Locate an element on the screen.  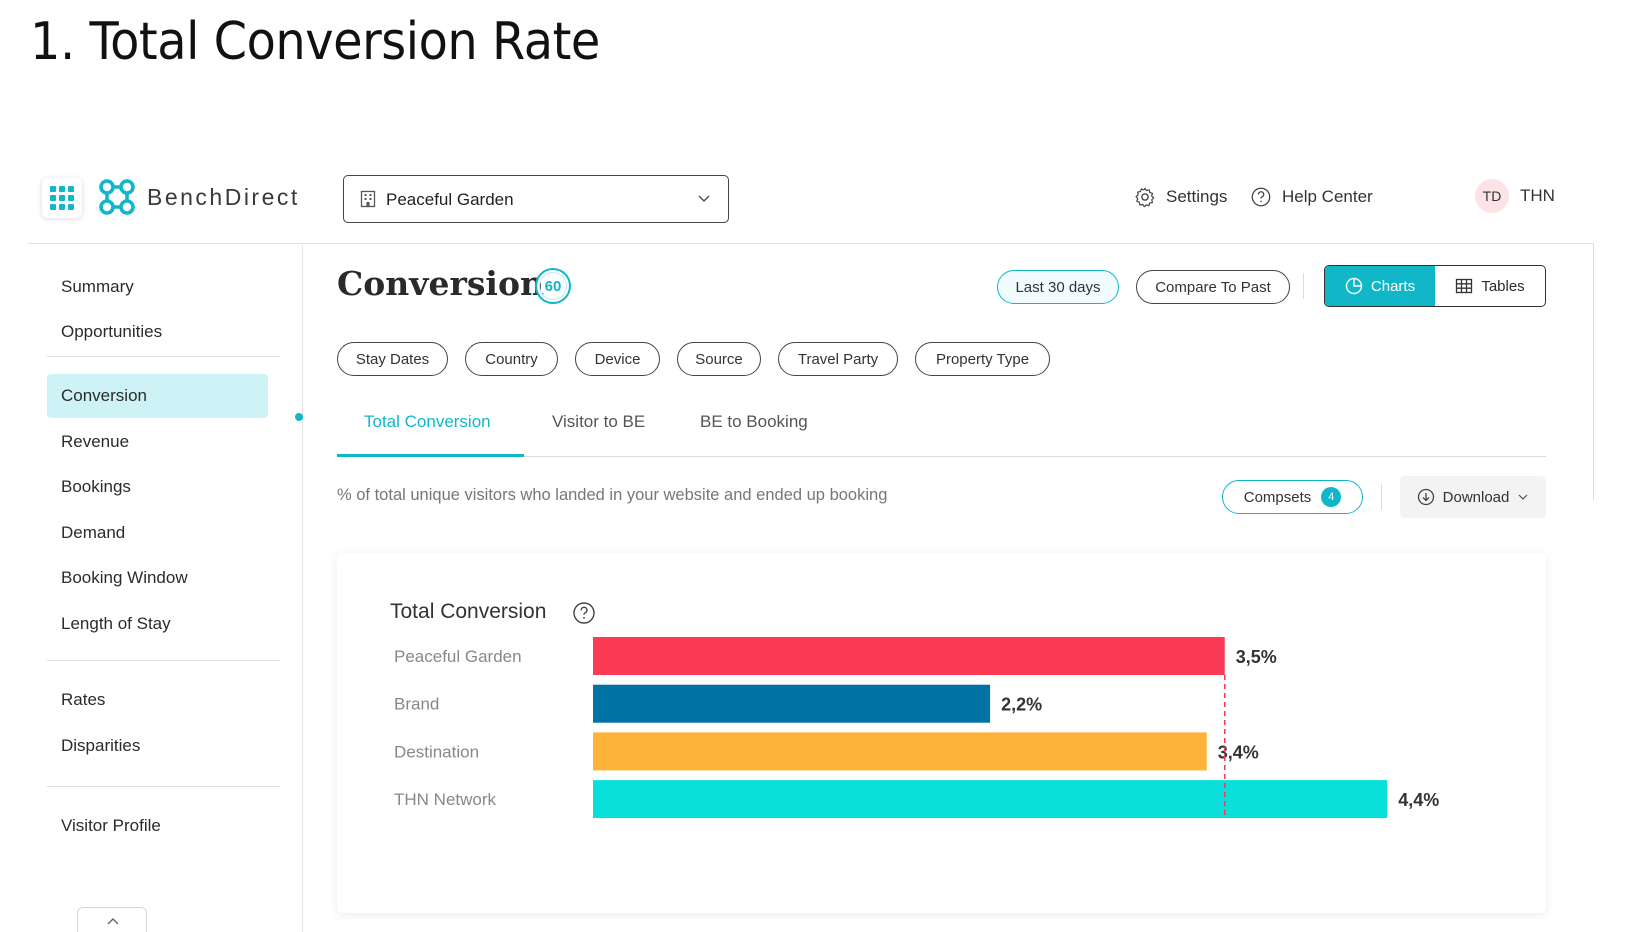
category-label-brand: Brand is located at coordinates (416, 704).